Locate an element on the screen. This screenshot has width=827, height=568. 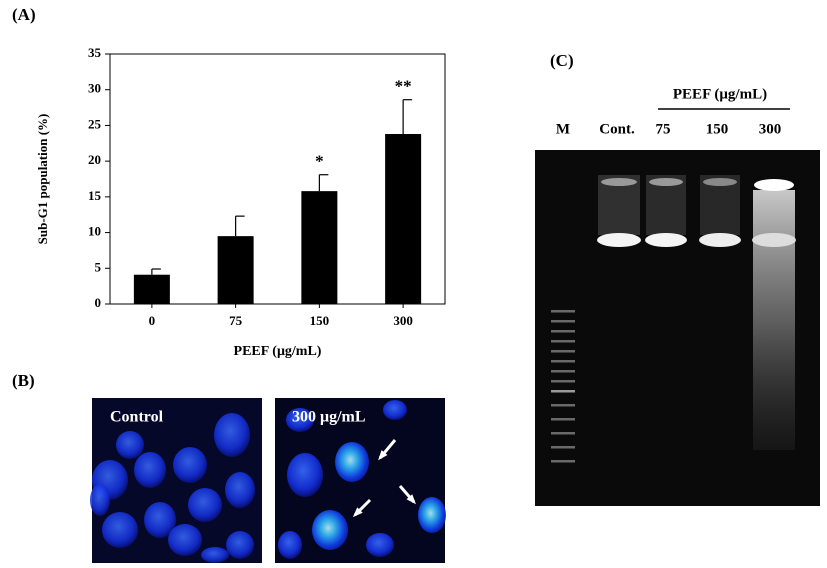
significance-label: ** is located at coordinates (403, 86).